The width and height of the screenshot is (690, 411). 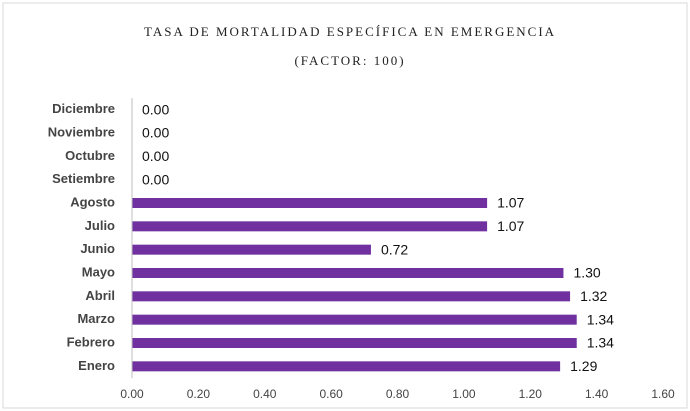 What do you see at coordinates (597, 394) in the screenshot?
I see `x-tick-label: 1.40` at bounding box center [597, 394].